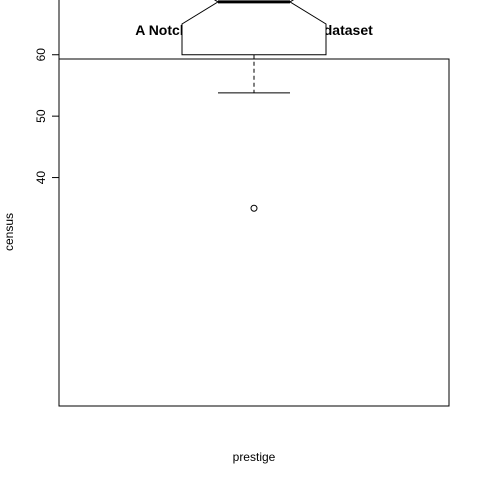 The image size is (480, 480). What do you see at coordinates (41, 116) in the screenshot?
I see `y-tick-label: 50` at bounding box center [41, 116].